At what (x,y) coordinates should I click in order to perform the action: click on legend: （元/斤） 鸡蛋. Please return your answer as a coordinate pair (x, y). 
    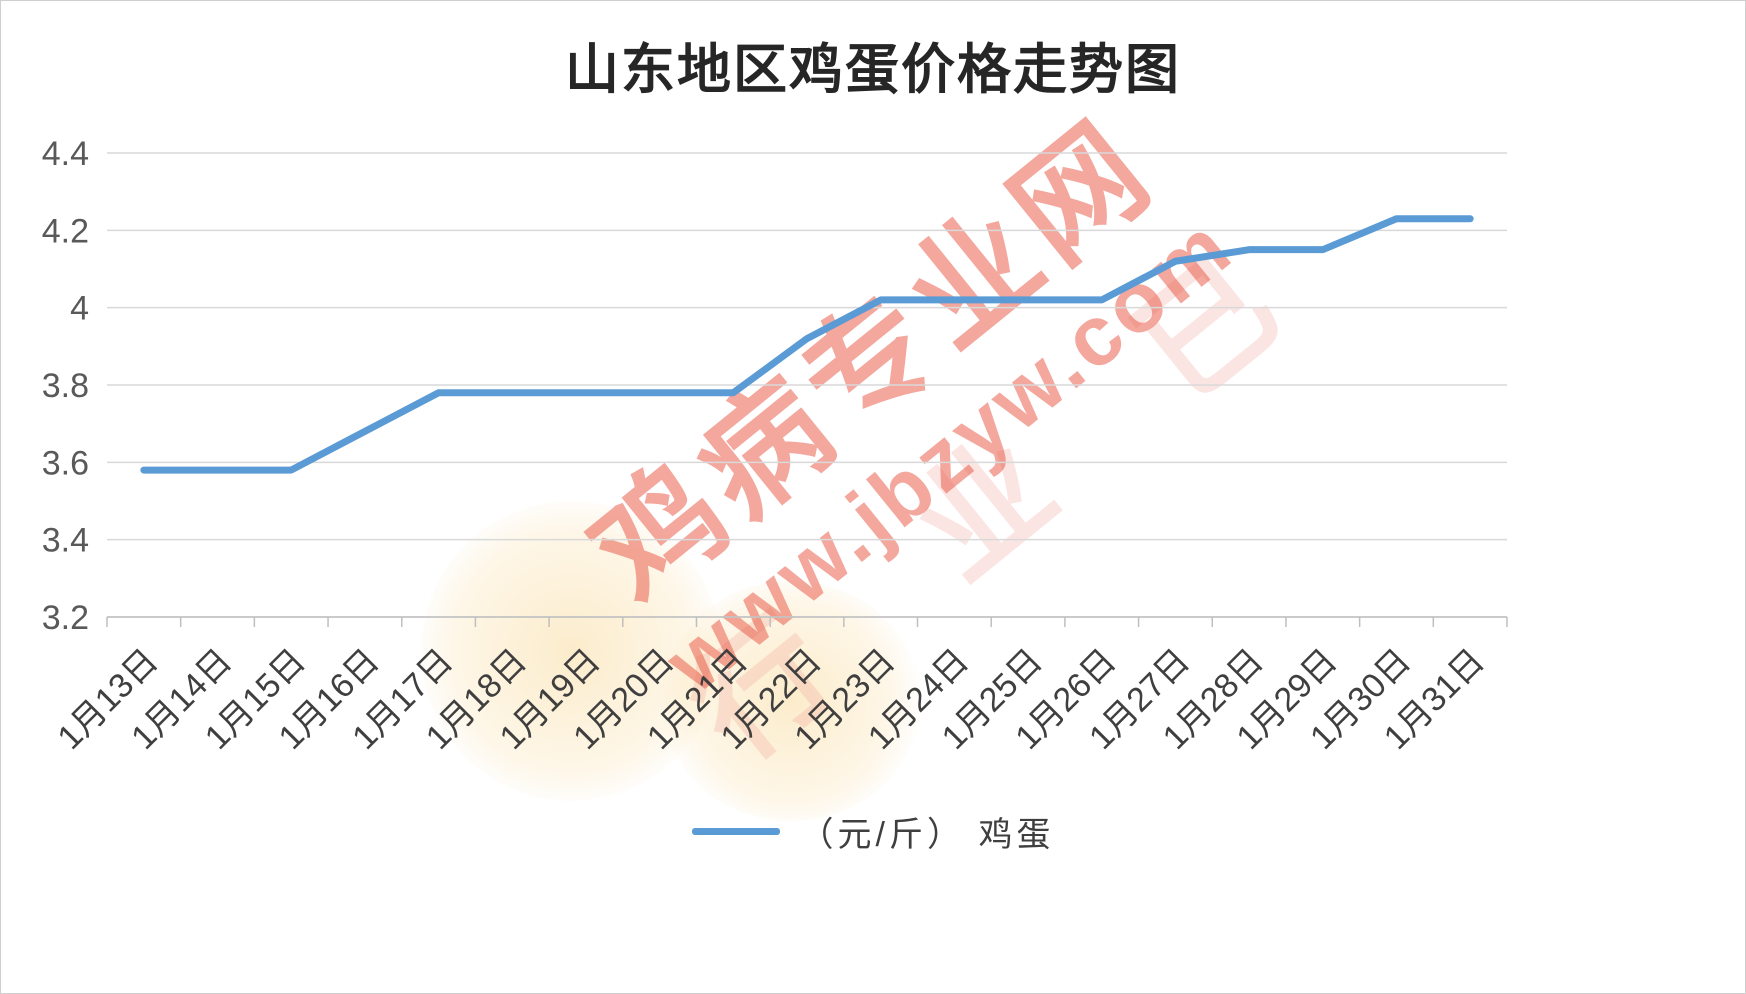
    Looking at the image, I should click on (873, 831).